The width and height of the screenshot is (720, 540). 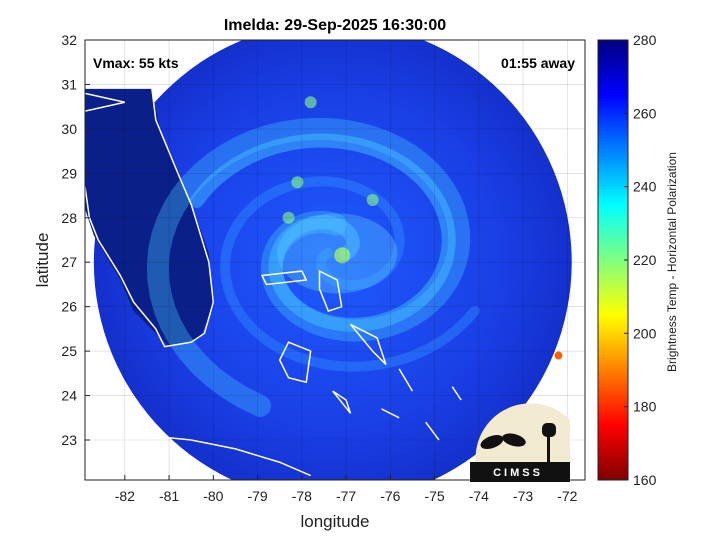 What do you see at coordinates (69, 40) in the screenshot?
I see `y-tick-label: 32` at bounding box center [69, 40].